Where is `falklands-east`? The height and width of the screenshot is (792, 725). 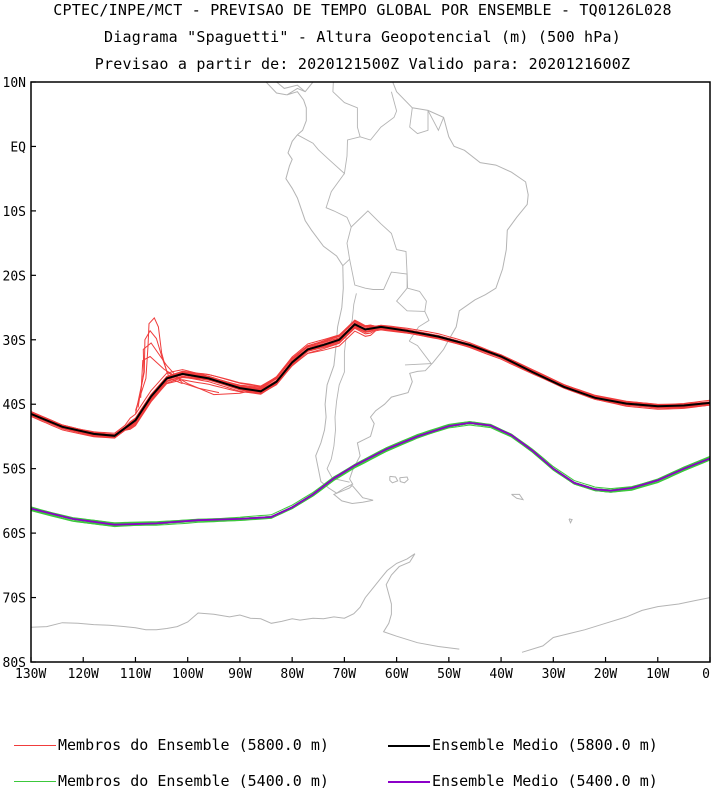 falklands-east is located at coordinates (404, 480).